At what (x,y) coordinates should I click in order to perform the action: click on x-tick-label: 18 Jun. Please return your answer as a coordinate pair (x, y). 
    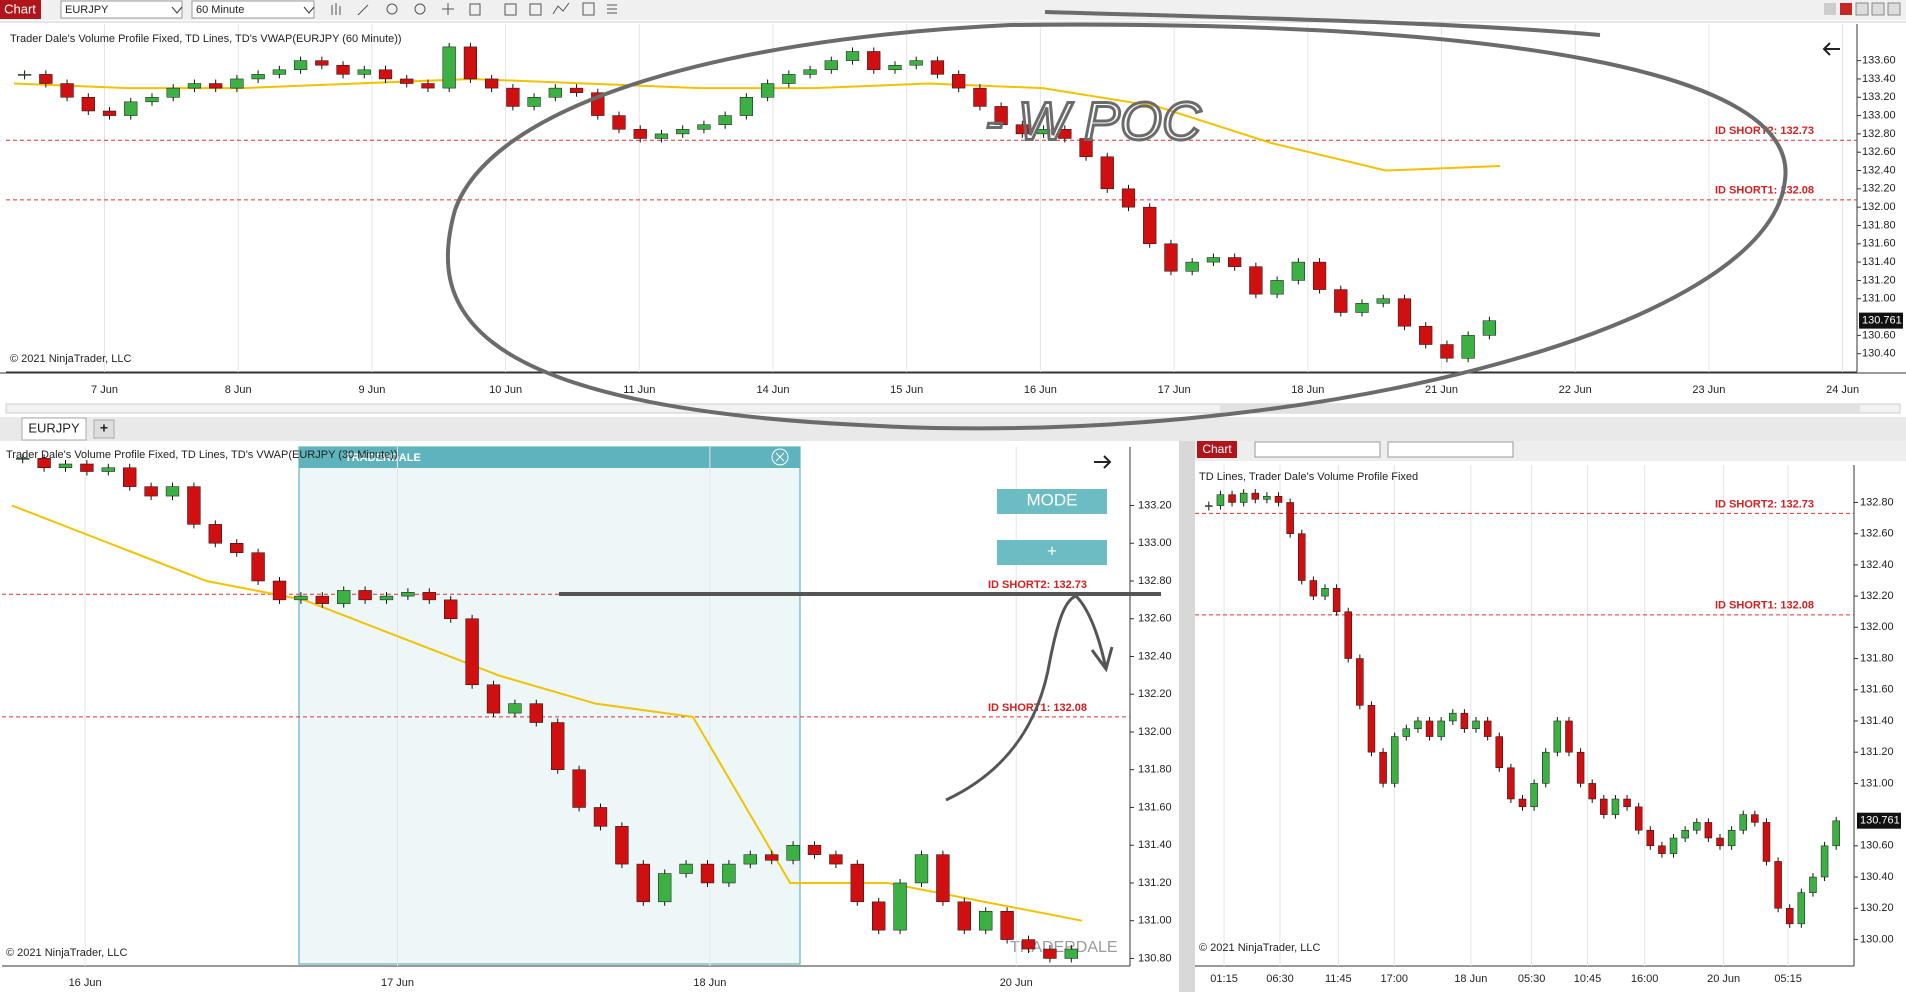
    Looking at the image, I should click on (1307, 390).